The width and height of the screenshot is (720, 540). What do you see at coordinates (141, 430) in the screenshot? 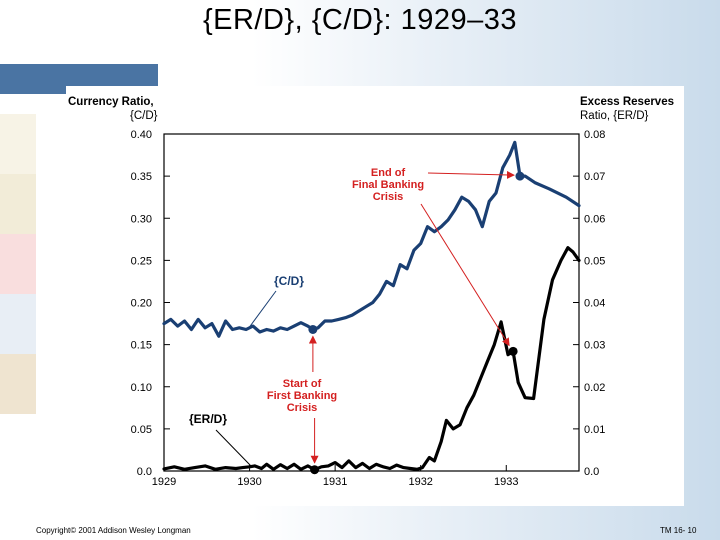
I see `left-tick-label: 0.05` at bounding box center [141, 430].